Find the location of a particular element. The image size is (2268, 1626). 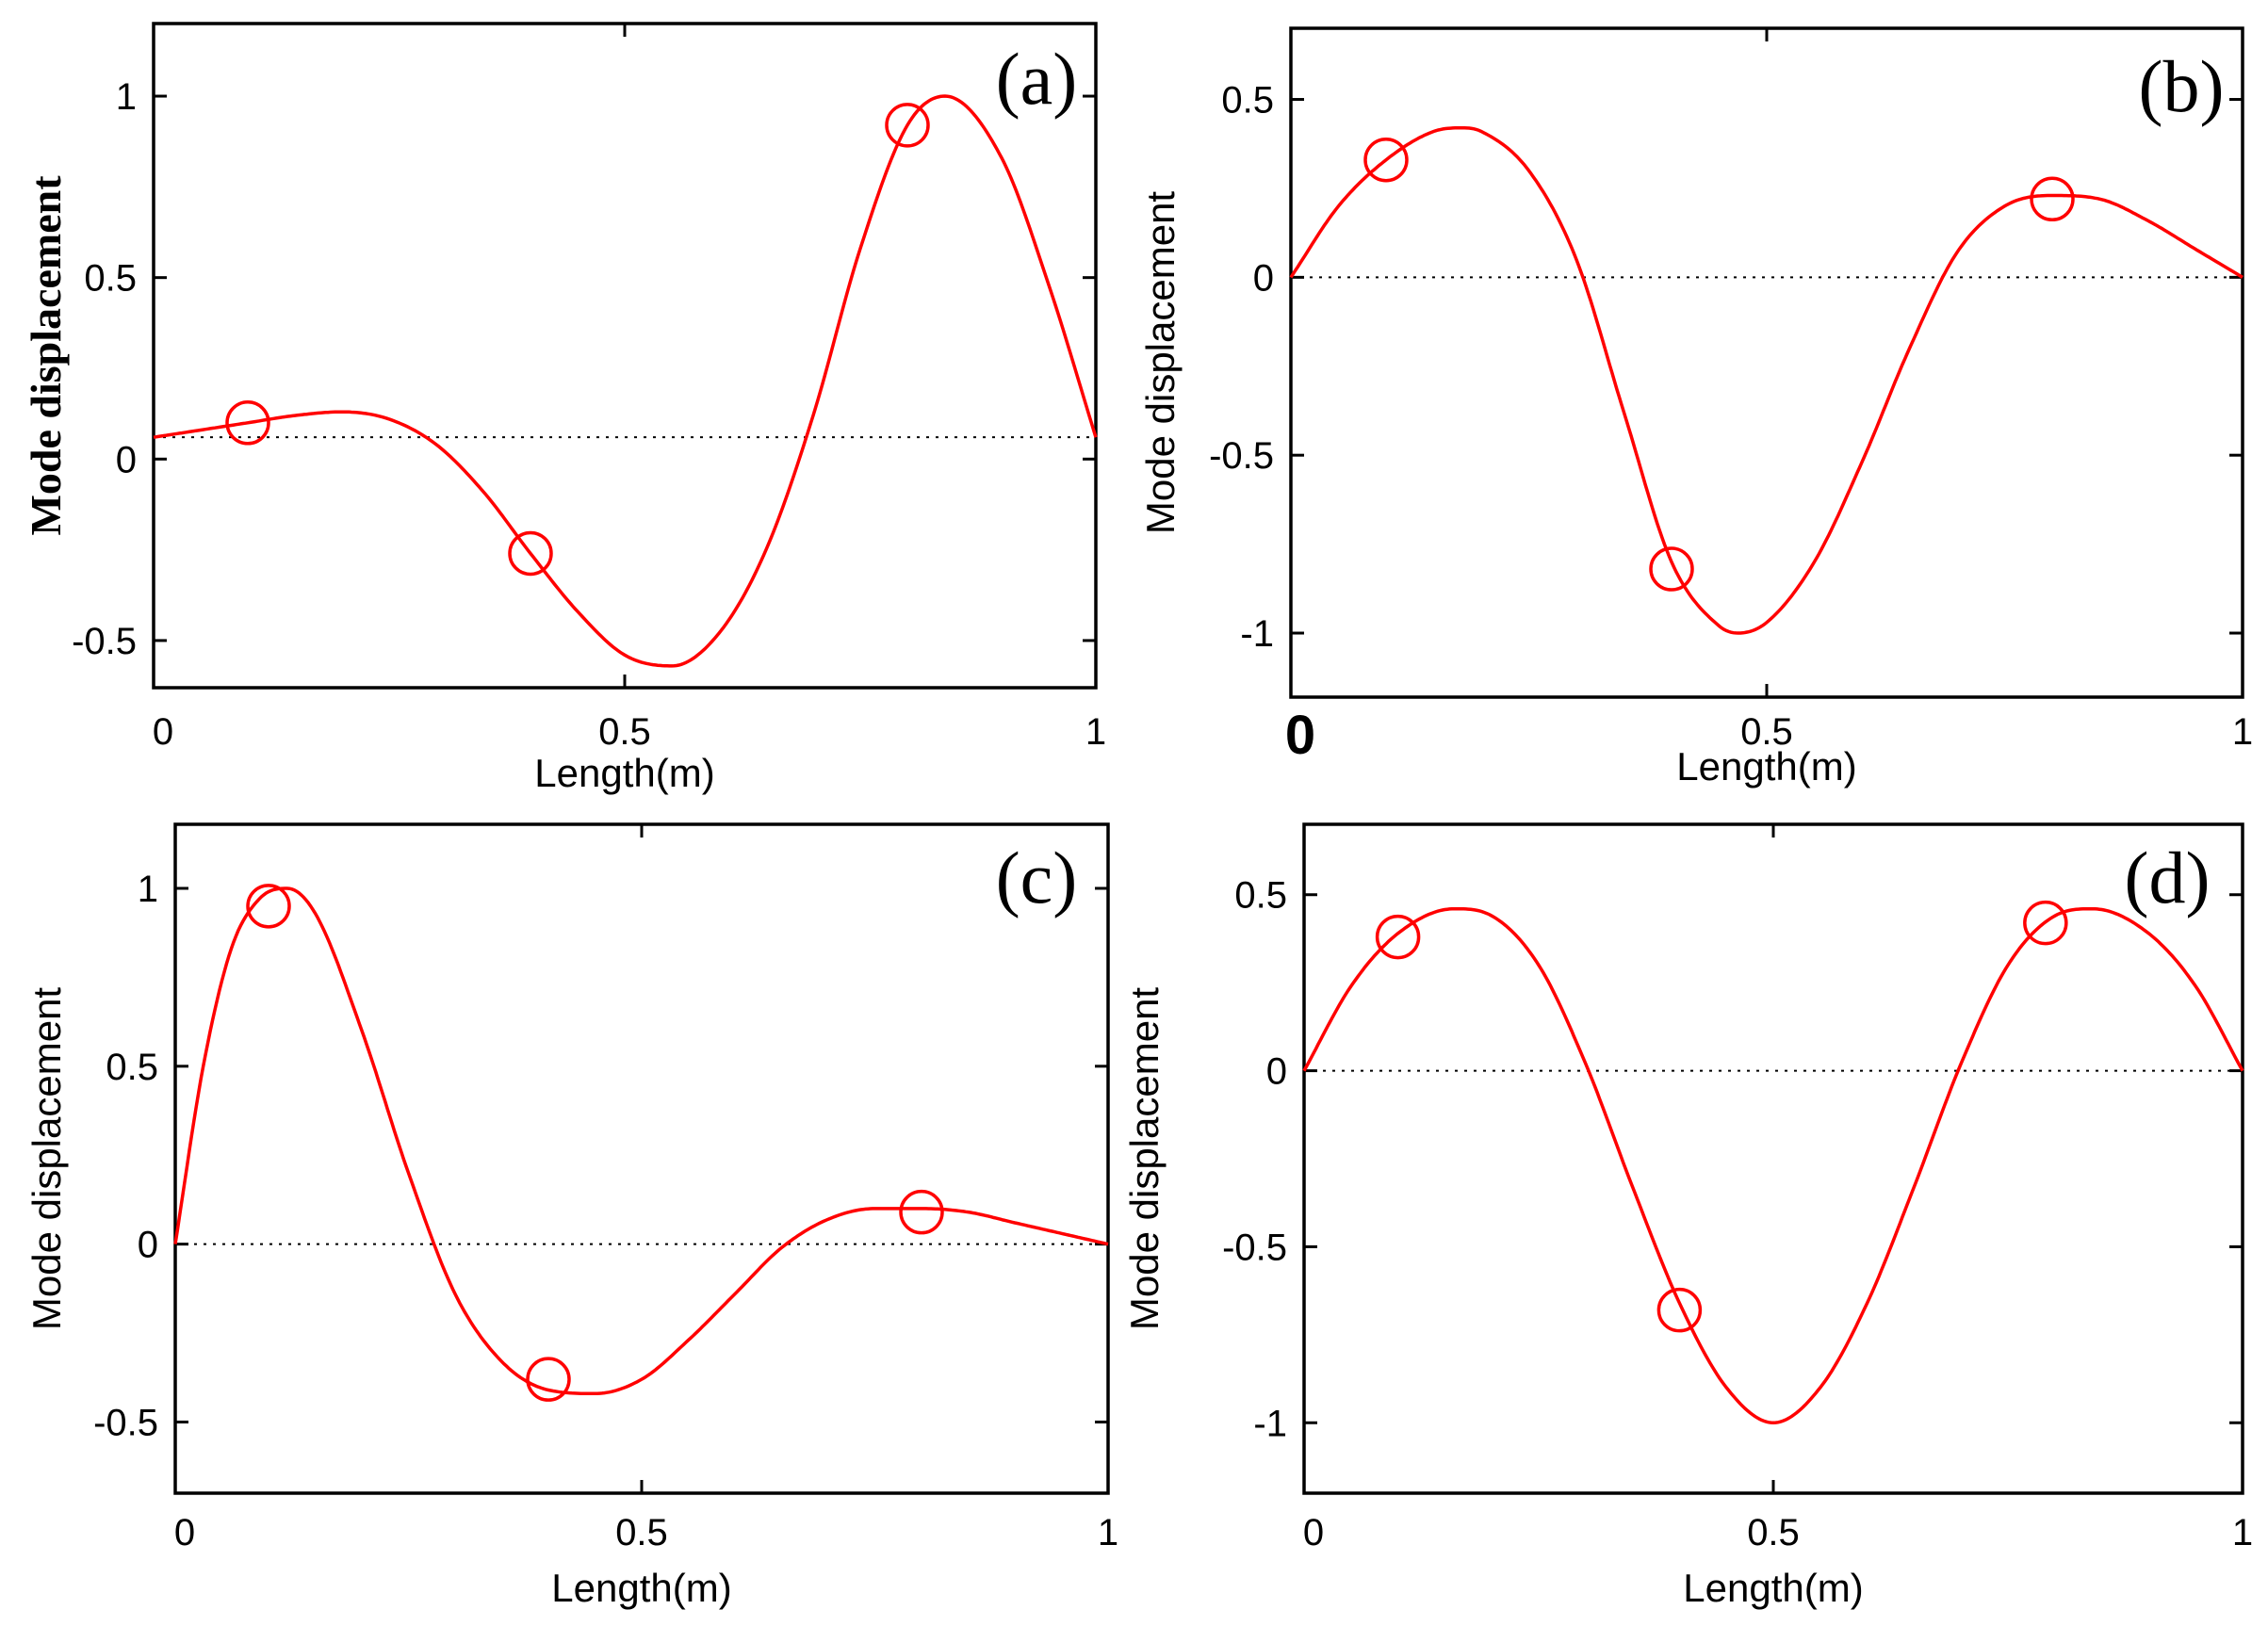

panel-b-ytick-label: 0 is located at coordinates (1263, 278).